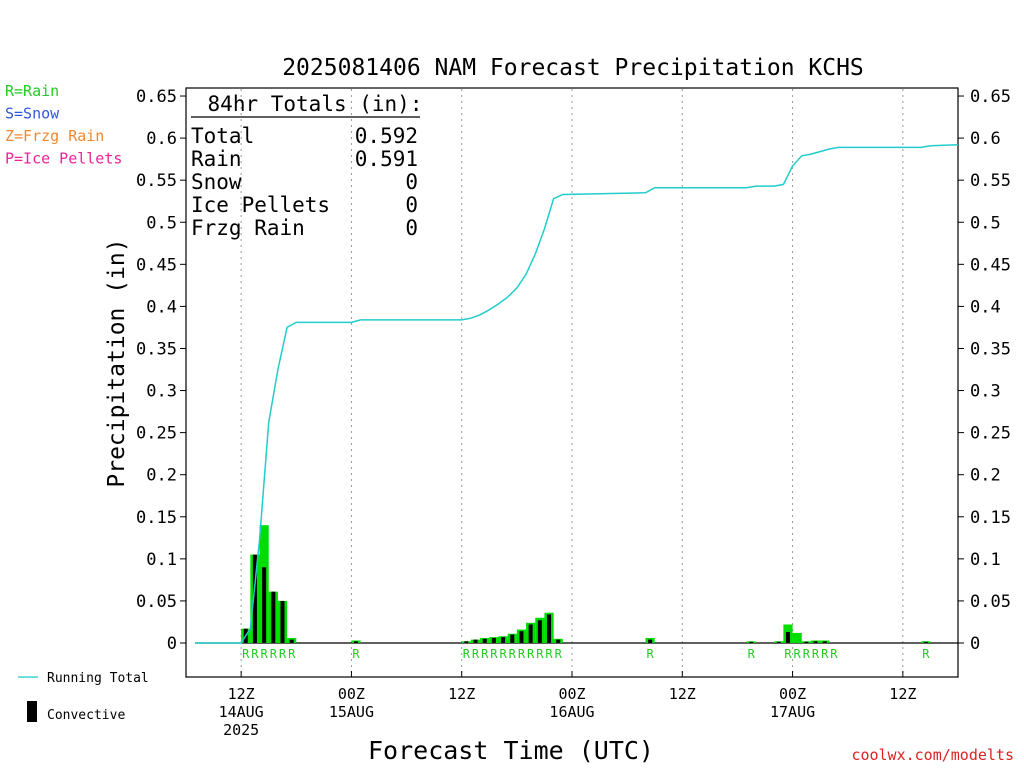 The height and width of the screenshot is (768, 1024). What do you see at coordinates (156, 97) in the screenshot?
I see `y-tick-label-left: 0.65` at bounding box center [156, 97].